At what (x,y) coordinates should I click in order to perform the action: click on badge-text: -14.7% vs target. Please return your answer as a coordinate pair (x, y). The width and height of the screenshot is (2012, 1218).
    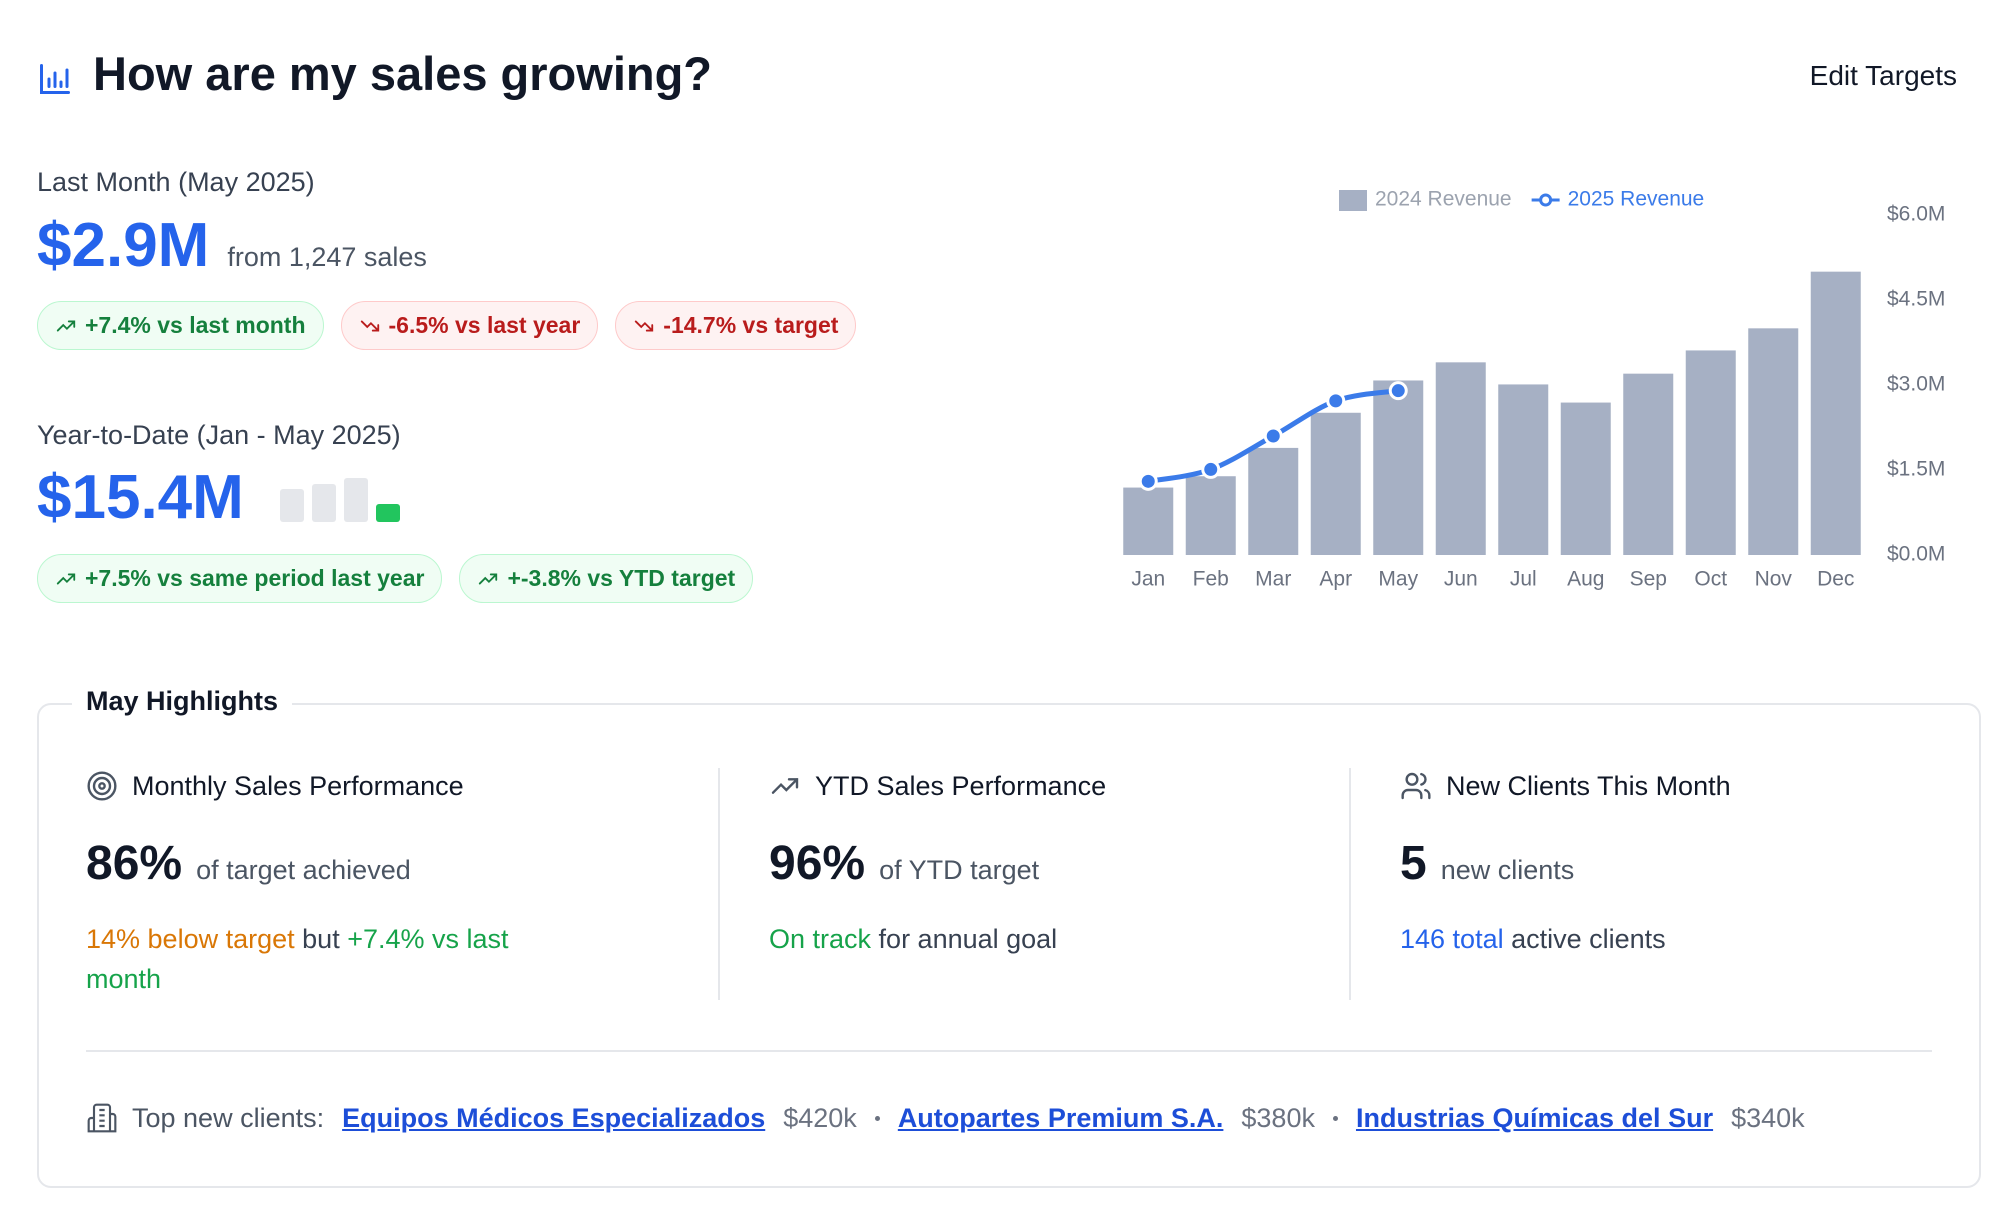
    Looking at the image, I should click on (751, 325).